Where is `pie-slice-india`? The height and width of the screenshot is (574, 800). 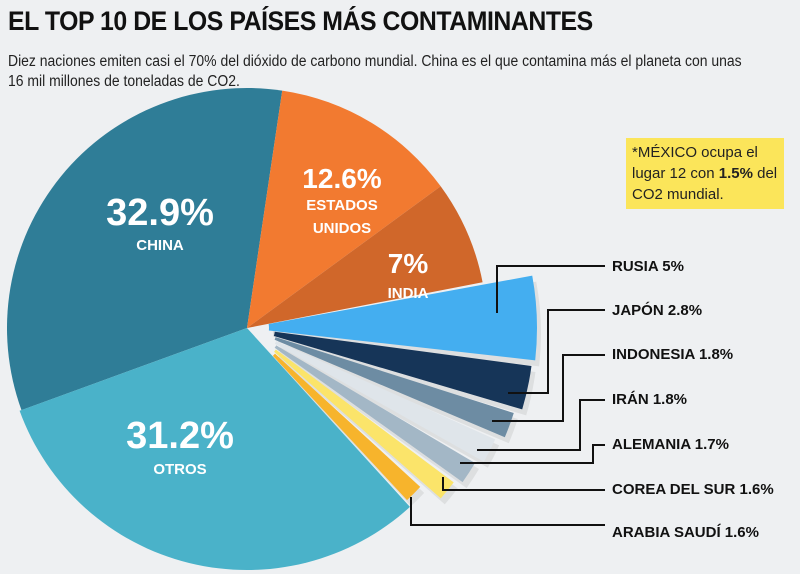 pie-slice-india is located at coordinates (365, 257).